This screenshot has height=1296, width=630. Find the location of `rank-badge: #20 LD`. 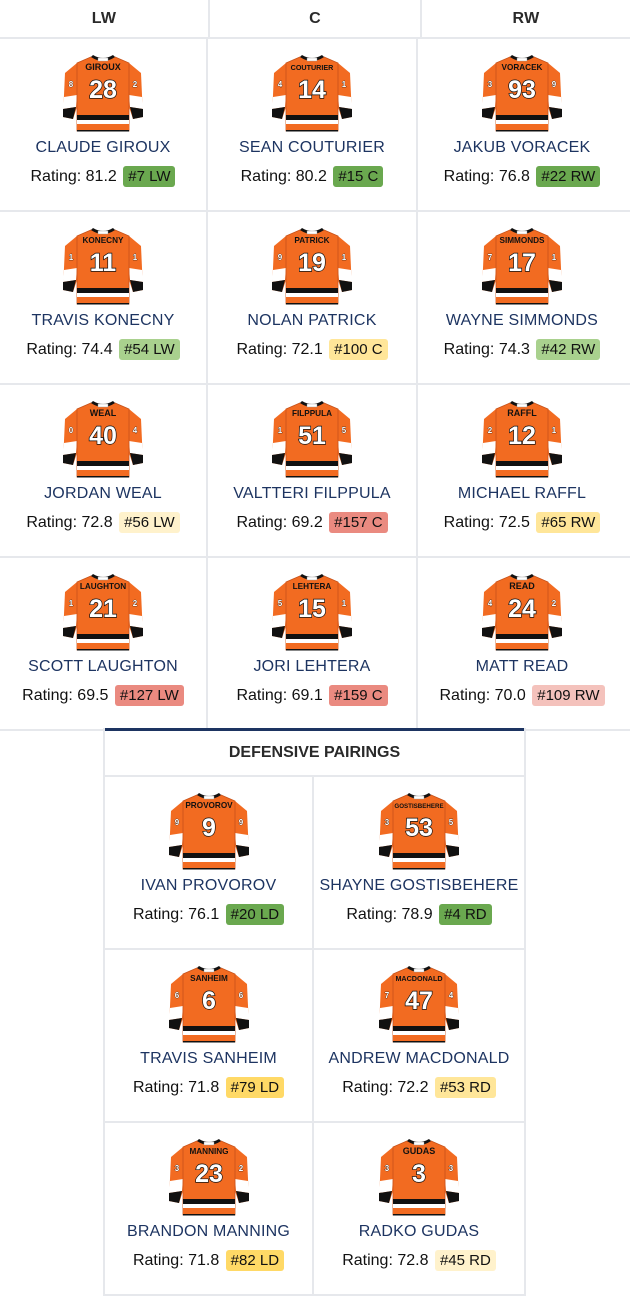

rank-badge: #20 LD is located at coordinates (255, 914).